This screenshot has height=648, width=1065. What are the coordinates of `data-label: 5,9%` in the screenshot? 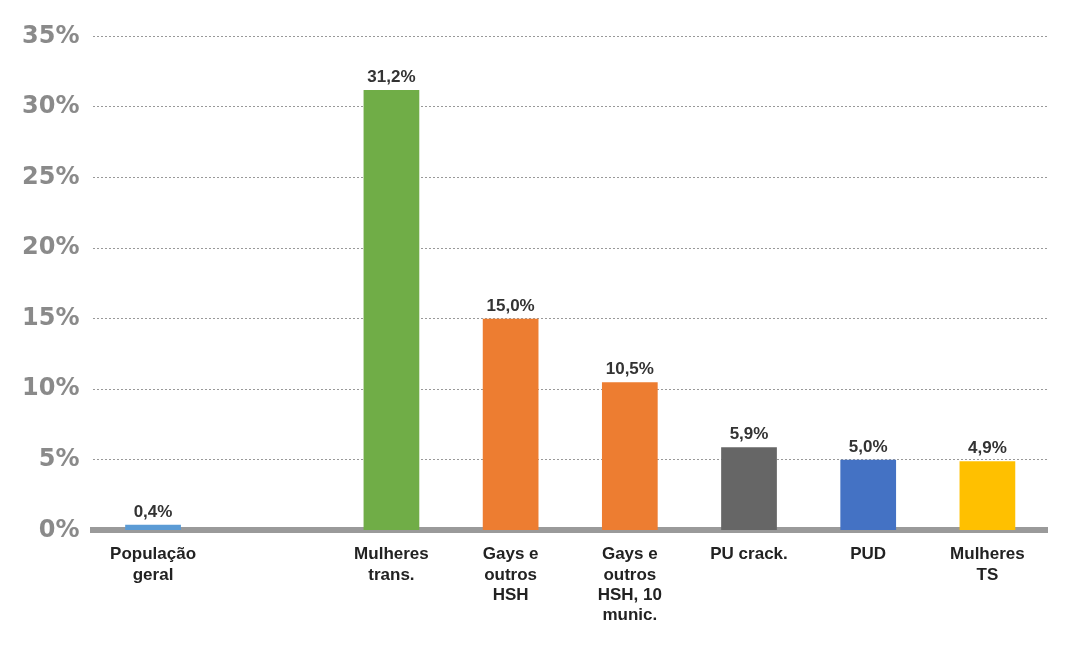 It's located at (749, 434).